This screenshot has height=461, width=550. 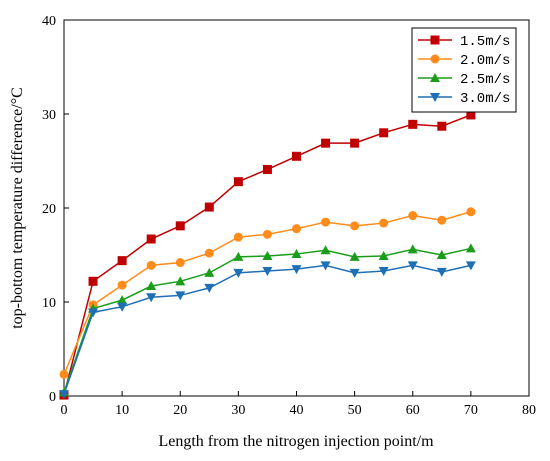 I want to click on legend-label: 2.5m/s, so click(x=485, y=80).